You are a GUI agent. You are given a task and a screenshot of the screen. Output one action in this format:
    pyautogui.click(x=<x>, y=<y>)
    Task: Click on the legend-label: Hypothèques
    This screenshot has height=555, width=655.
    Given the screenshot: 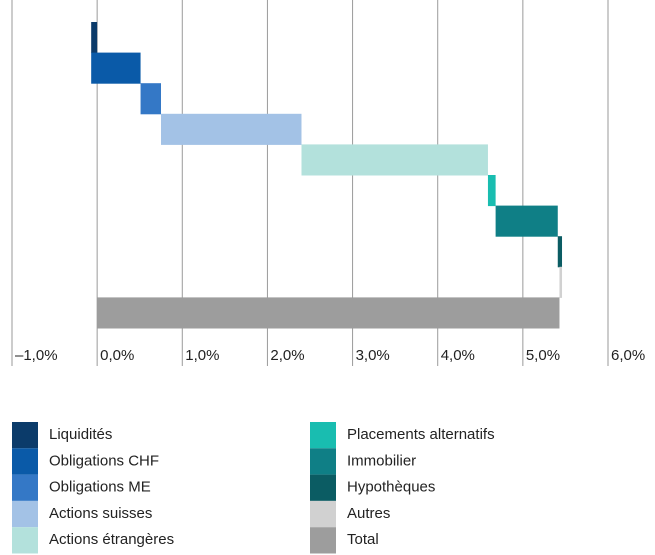 What is the action you would take?
    pyautogui.click(x=391, y=487)
    